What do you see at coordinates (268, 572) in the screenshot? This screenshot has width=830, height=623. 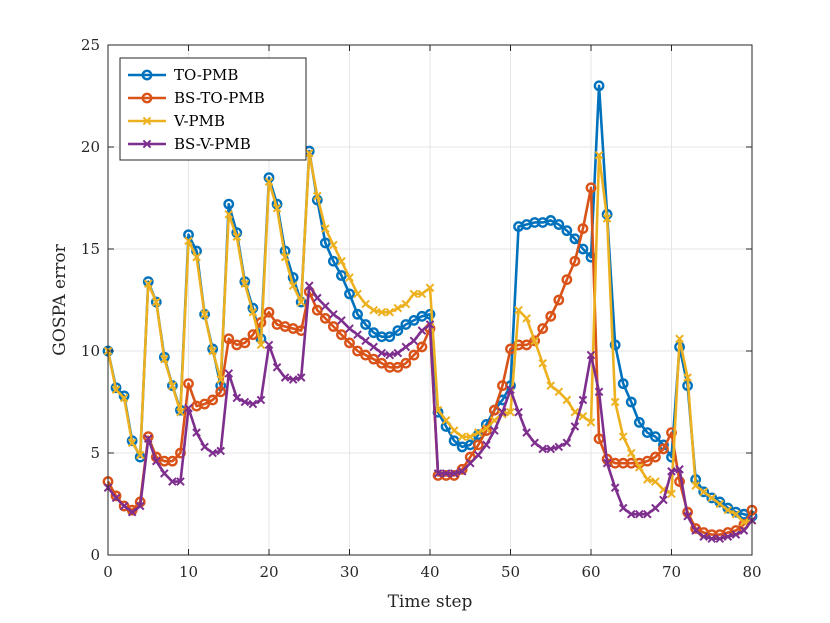 I see `x-tick-label: 20` at bounding box center [268, 572].